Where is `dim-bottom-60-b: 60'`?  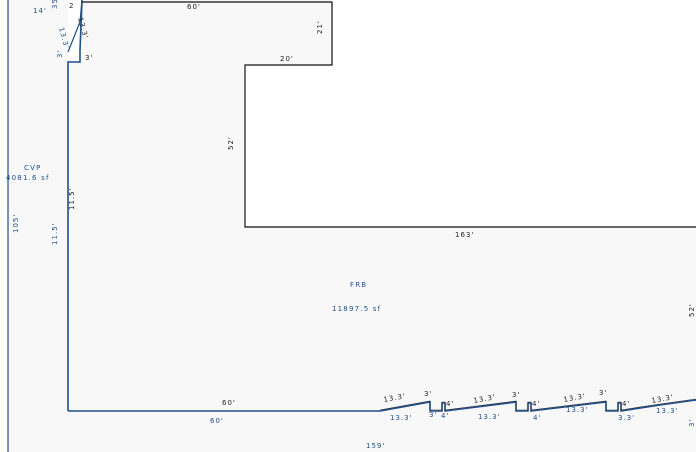
dim-bottom-60-b: 60' is located at coordinates (217, 421).